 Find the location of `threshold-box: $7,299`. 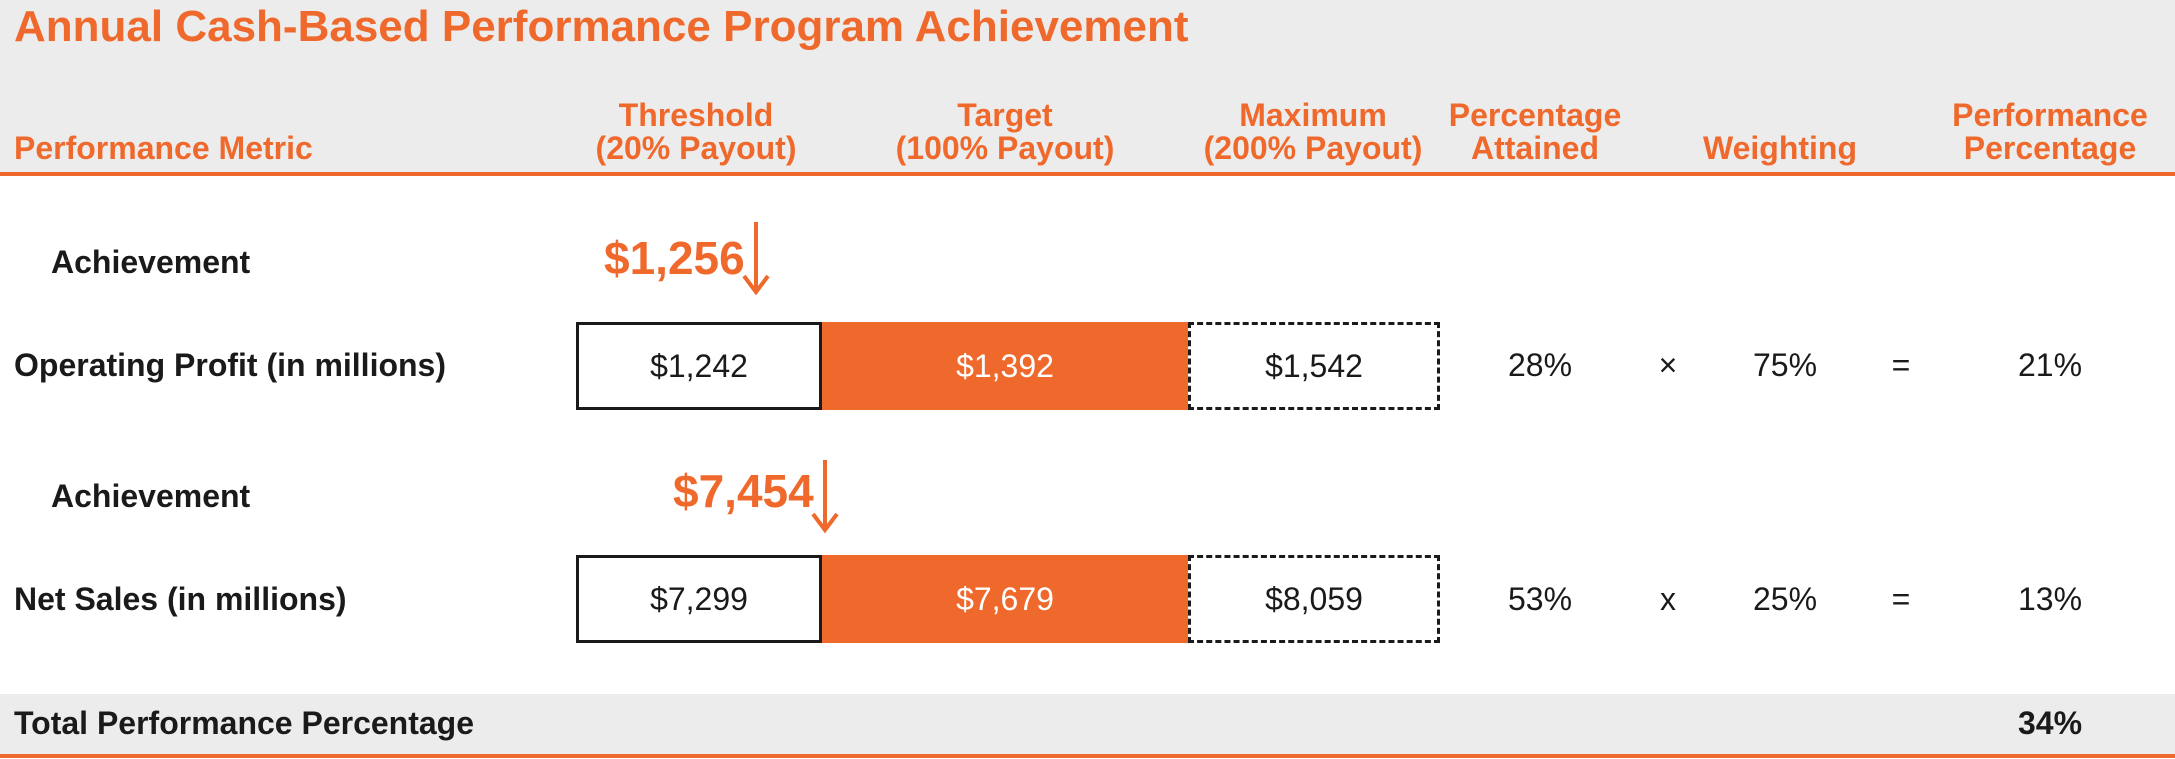

threshold-box: $7,299 is located at coordinates (699, 599).